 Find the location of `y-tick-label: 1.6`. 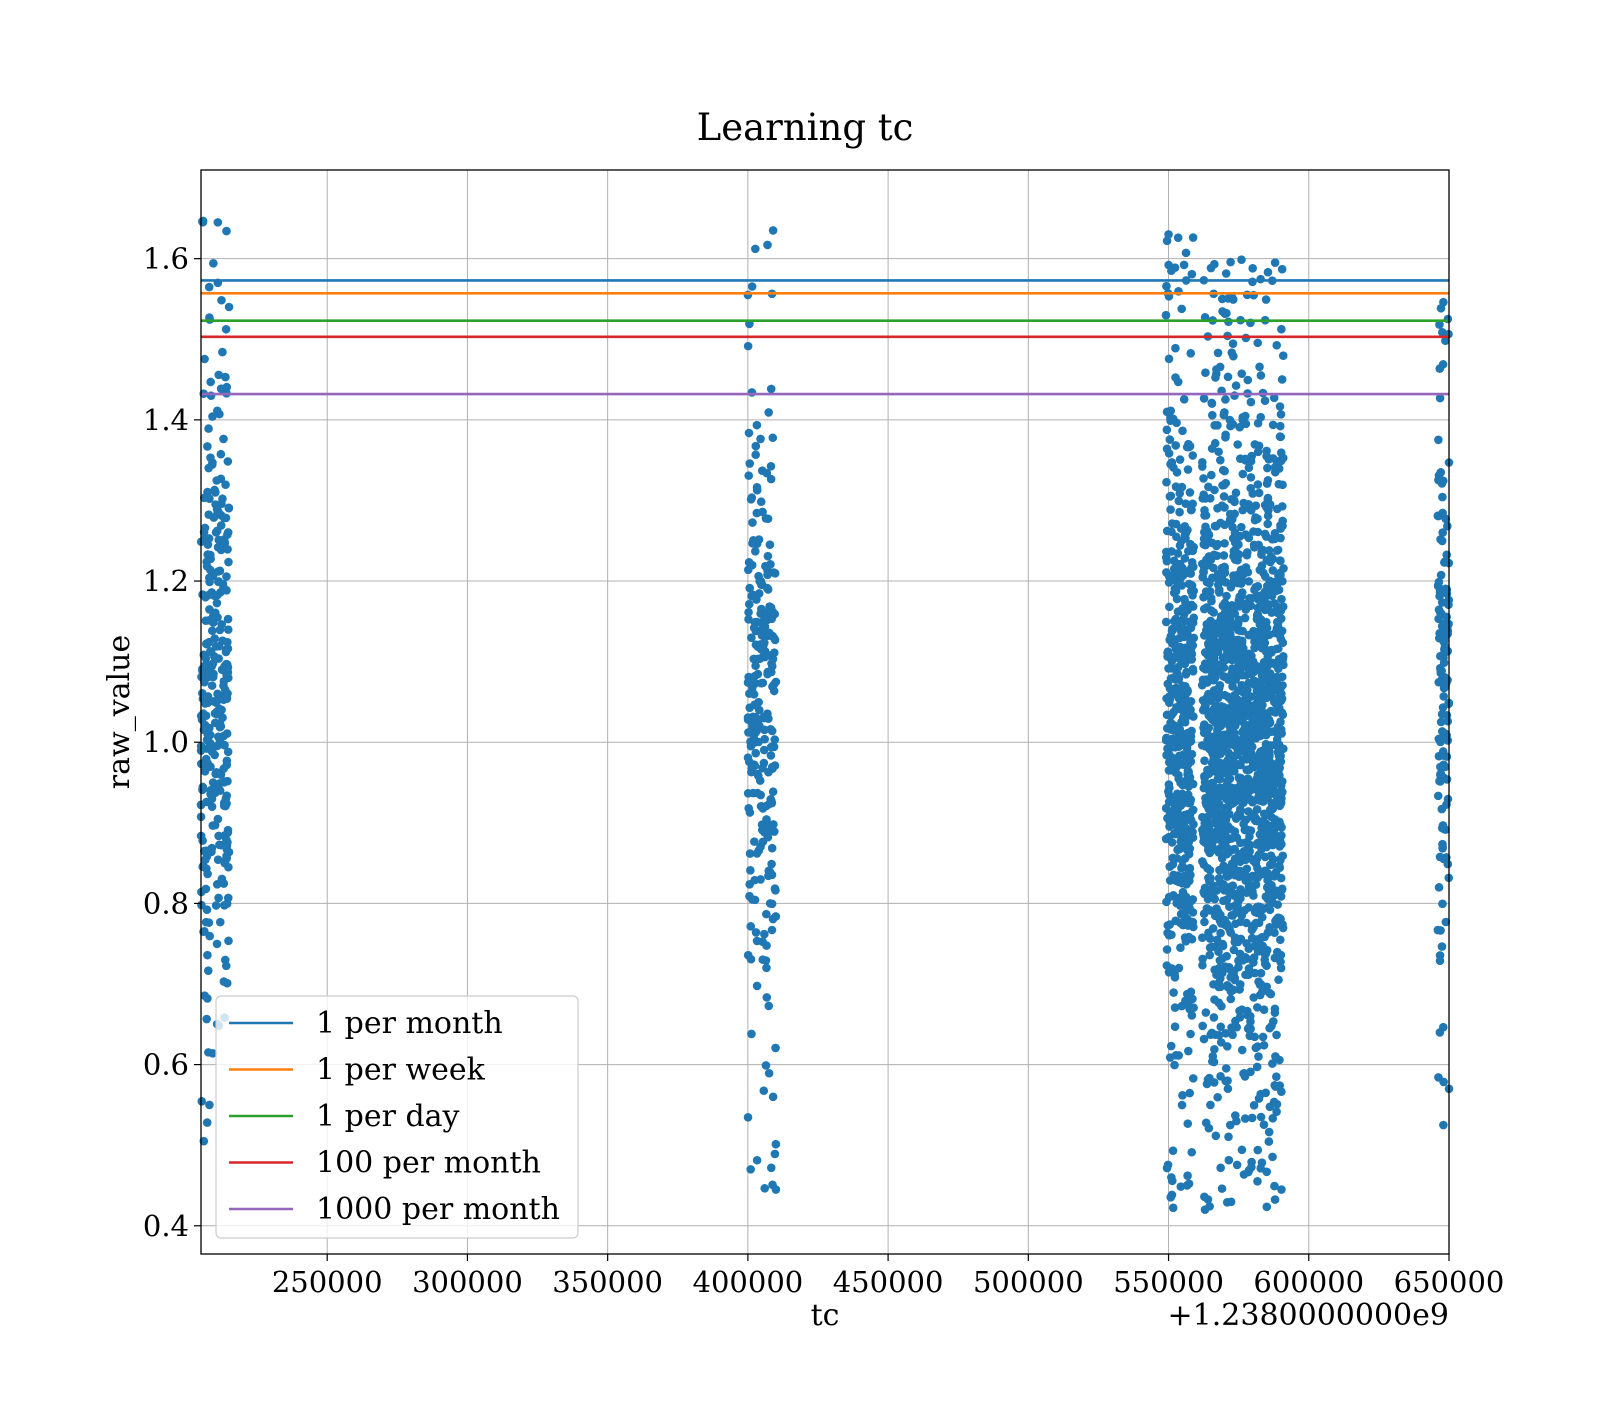

y-tick-label: 1.6 is located at coordinates (166, 259).